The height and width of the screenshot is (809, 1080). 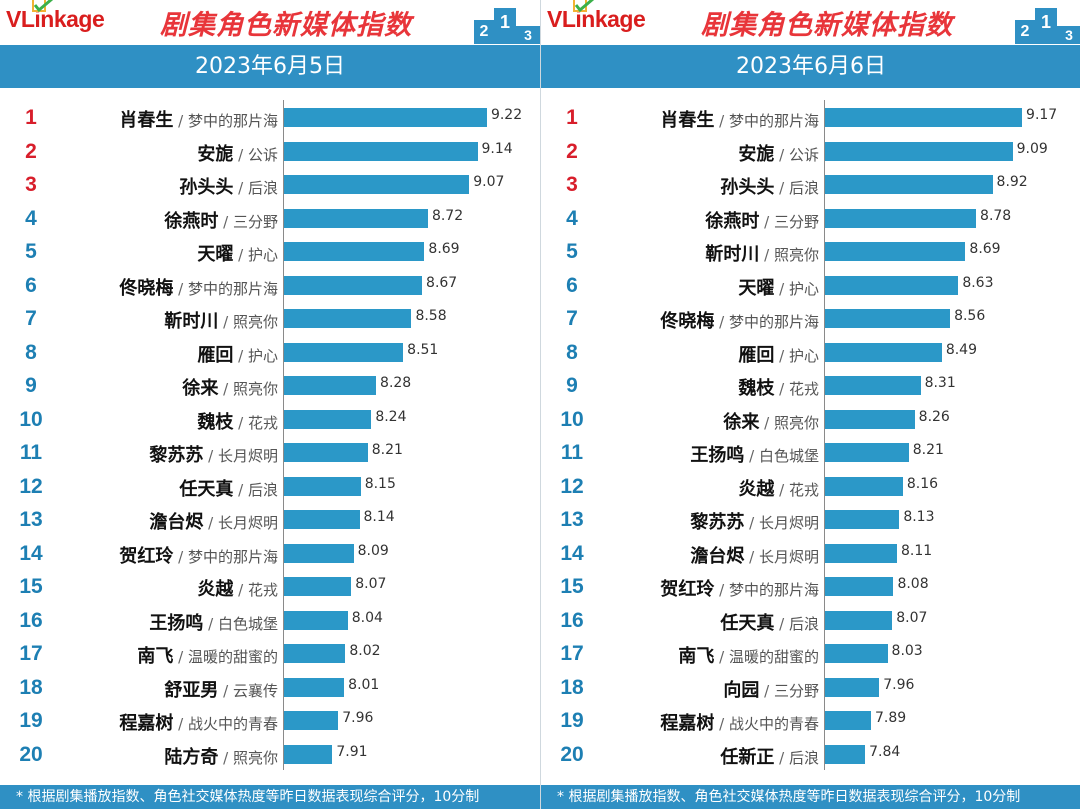 What do you see at coordinates (286, 25) in the screenshot?
I see `page-title: 剧集角色新媒体指数` at bounding box center [286, 25].